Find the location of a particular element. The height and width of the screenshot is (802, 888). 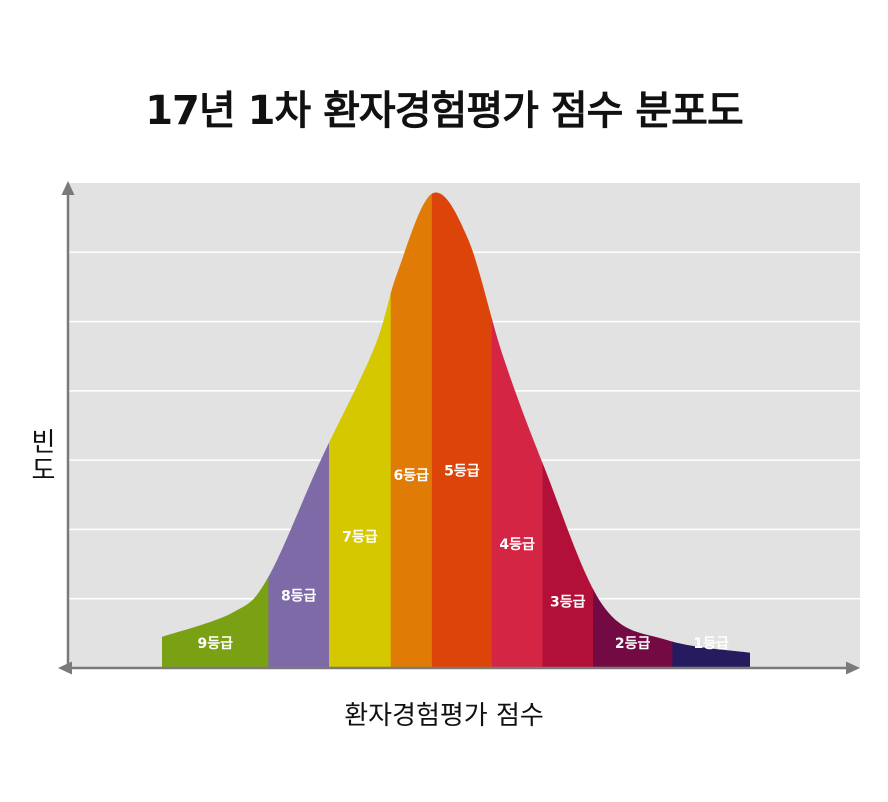

grade-label-1: 1등급 is located at coordinates (711, 644).